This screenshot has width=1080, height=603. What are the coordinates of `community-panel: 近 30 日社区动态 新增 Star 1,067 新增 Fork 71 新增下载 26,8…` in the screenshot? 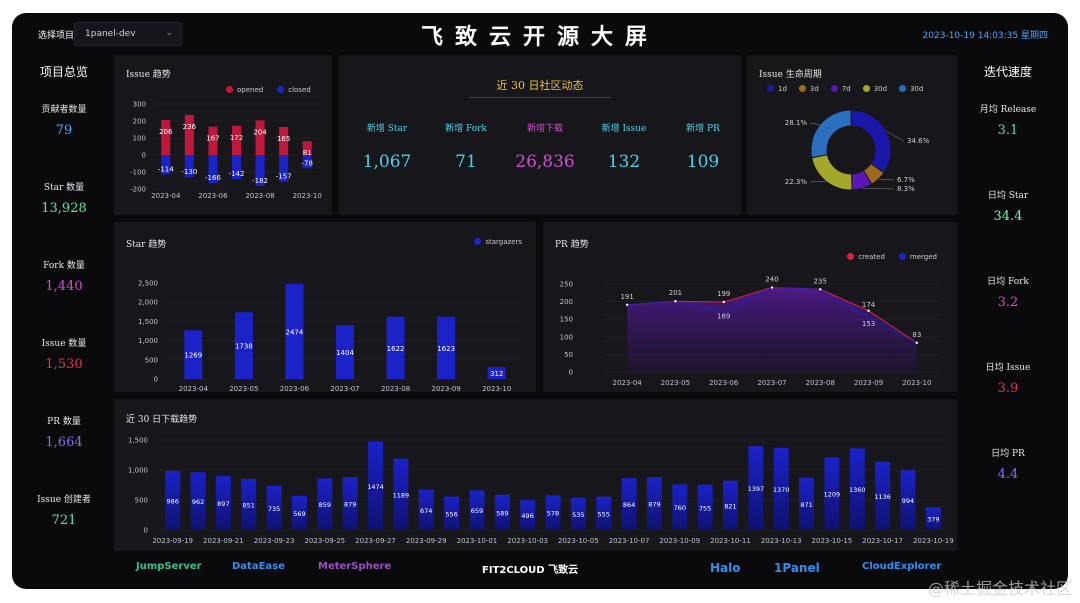 It's located at (540, 135).